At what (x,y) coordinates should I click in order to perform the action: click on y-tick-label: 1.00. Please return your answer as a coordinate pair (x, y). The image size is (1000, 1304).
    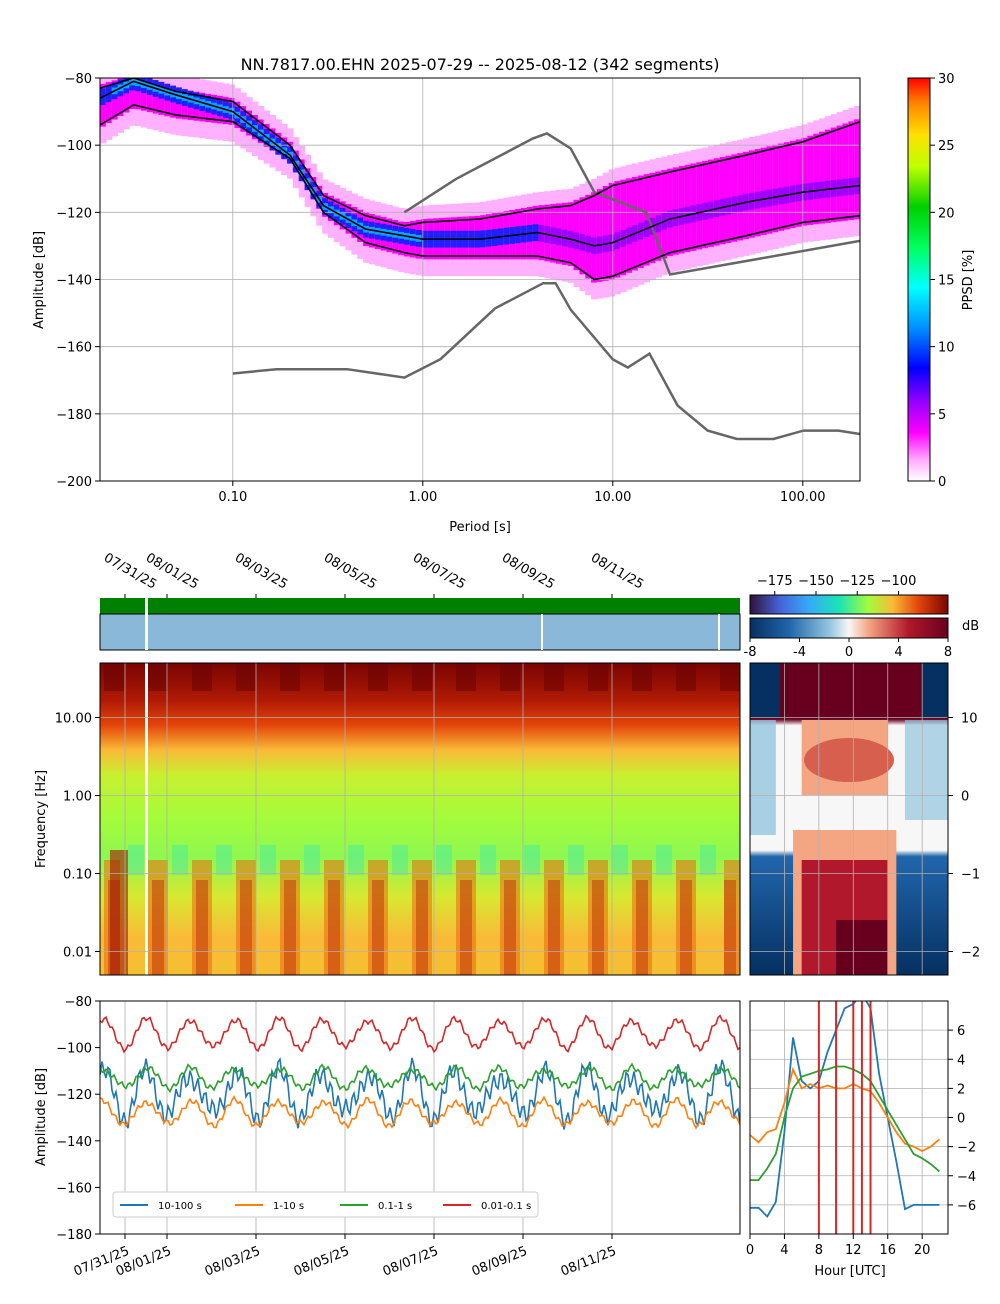
    Looking at the image, I should click on (77, 797).